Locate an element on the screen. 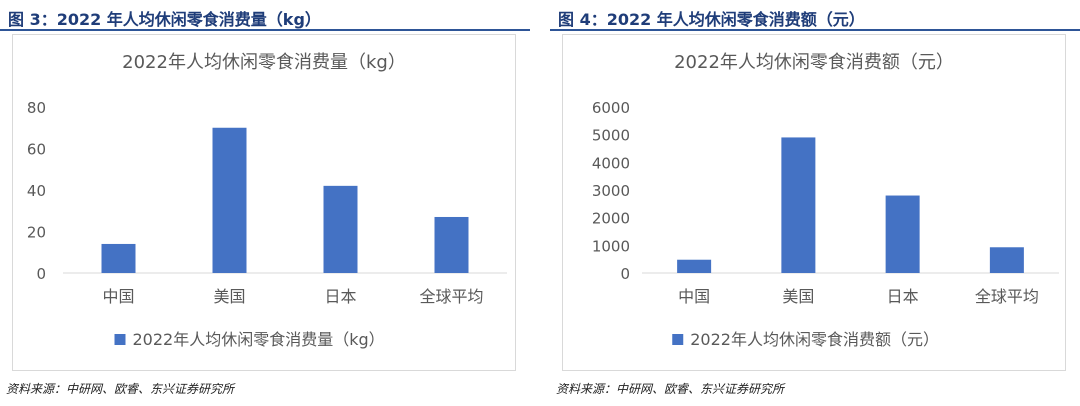 The width and height of the screenshot is (1080, 406). y-tick-label: 80 is located at coordinates (36, 108).